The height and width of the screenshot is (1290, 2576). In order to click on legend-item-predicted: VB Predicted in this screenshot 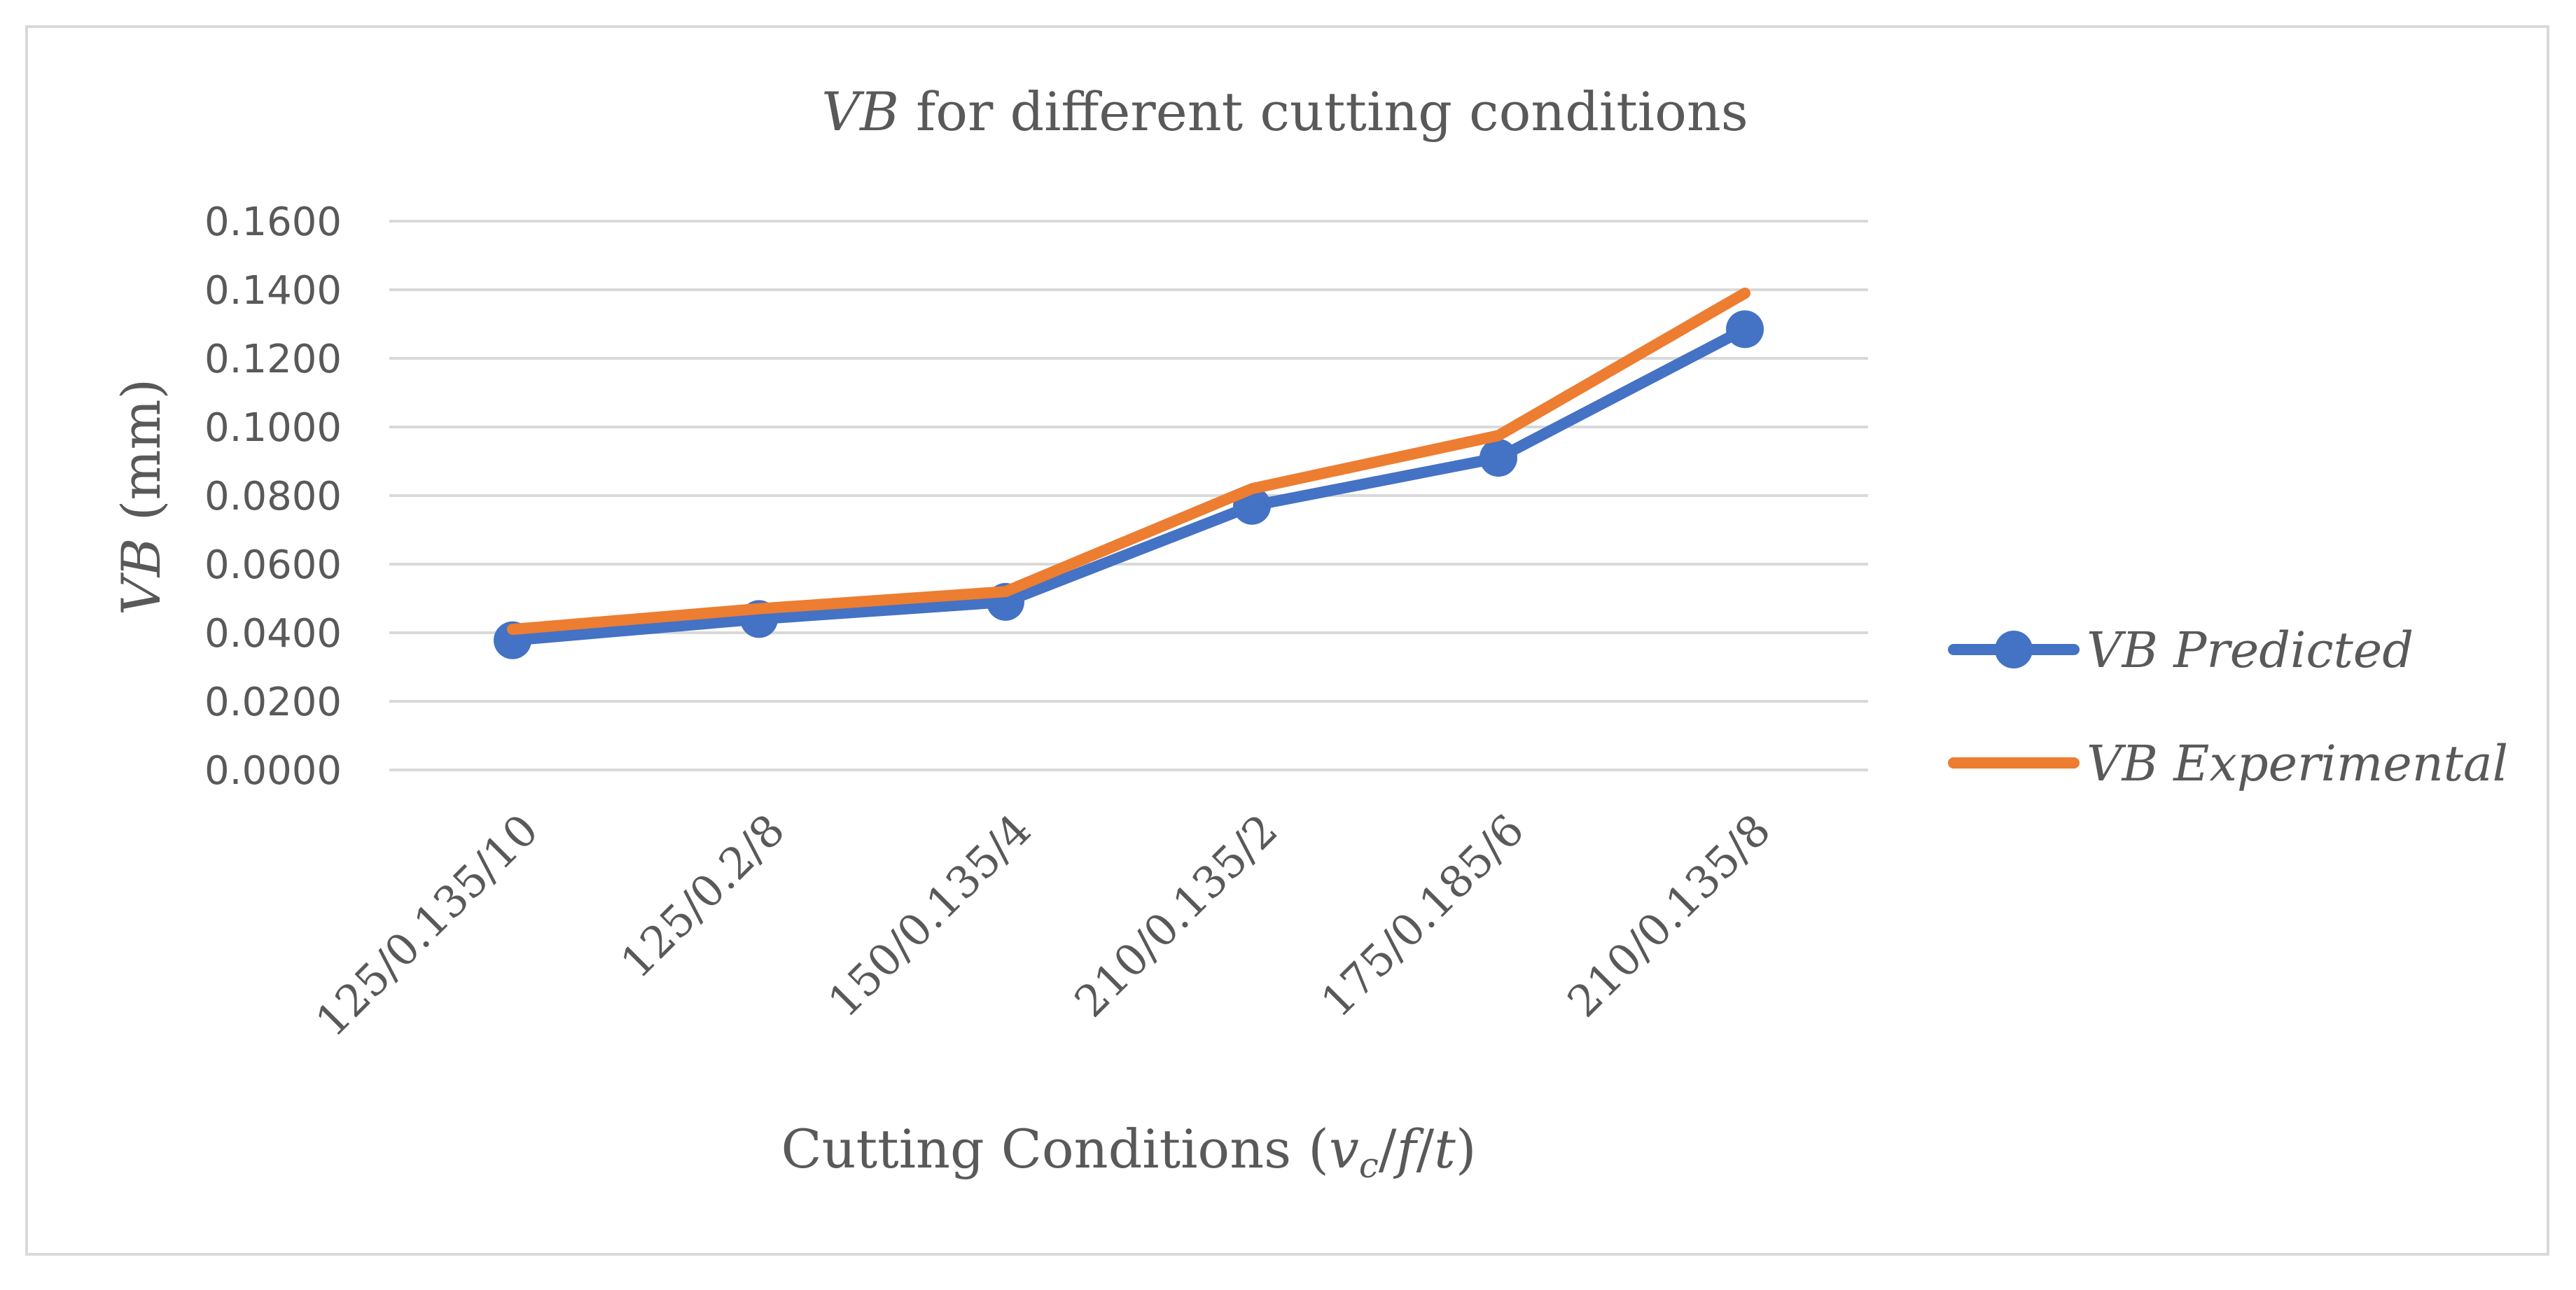, I will do `click(2181, 650)`.